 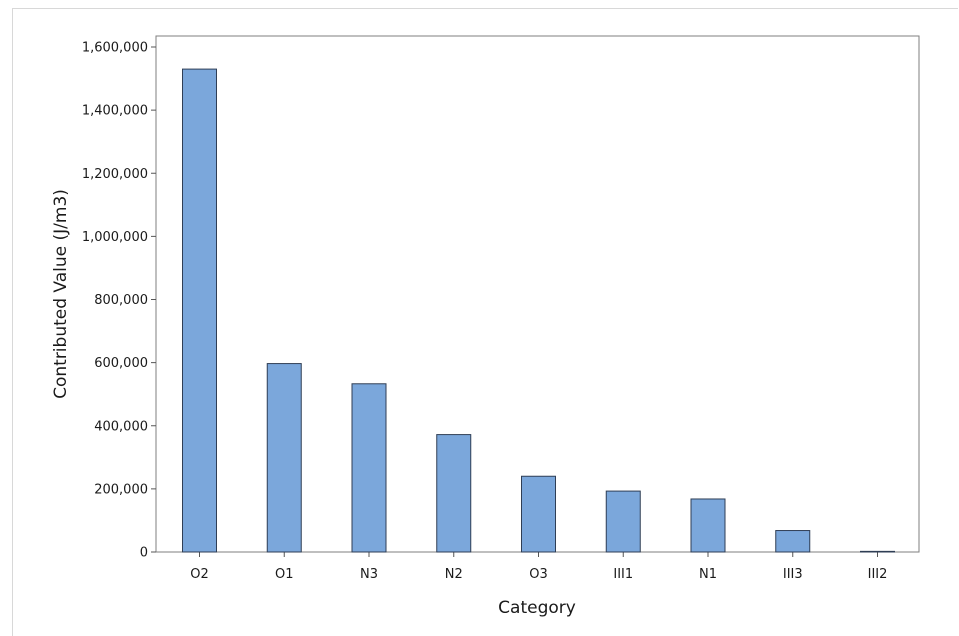 What do you see at coordinates (623, 574) in the screenshot?
I see `x-tick-label: III1` at bounding box center [623, 574].